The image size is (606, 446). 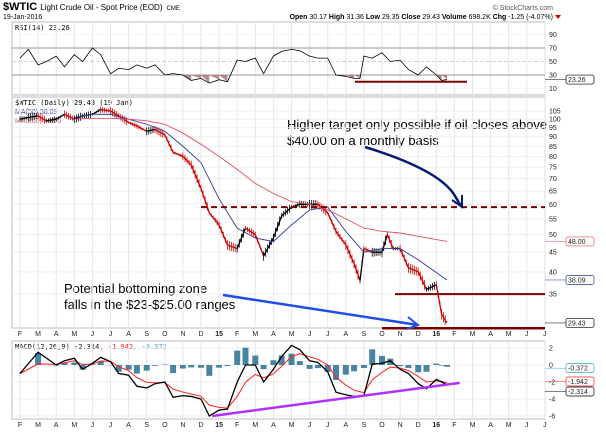 What do you see at coordinates (553, 49) in the screenshot?
I see `rsi-y-tick: 70` at bounding box center [553, 49].